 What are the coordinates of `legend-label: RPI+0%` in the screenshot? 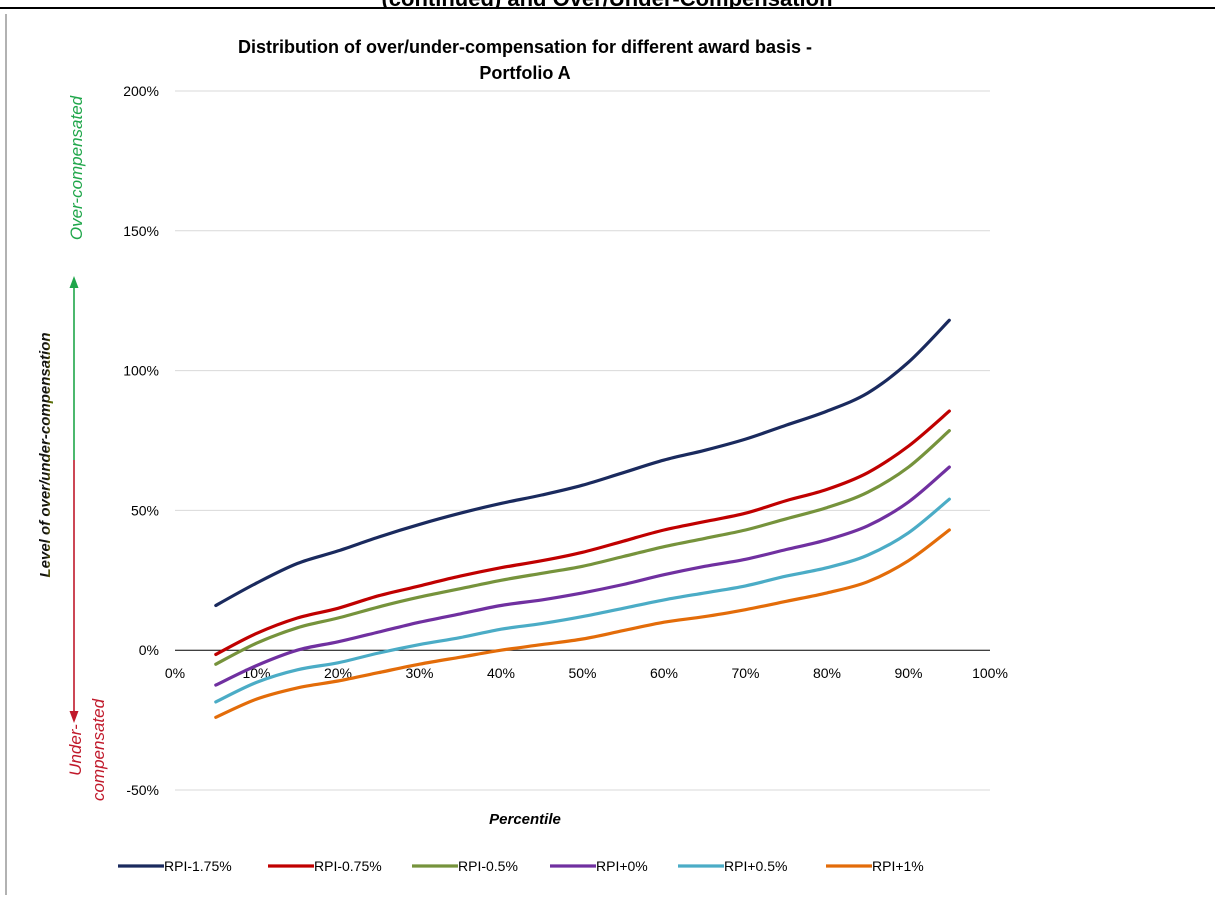 It's located at (622, 866).